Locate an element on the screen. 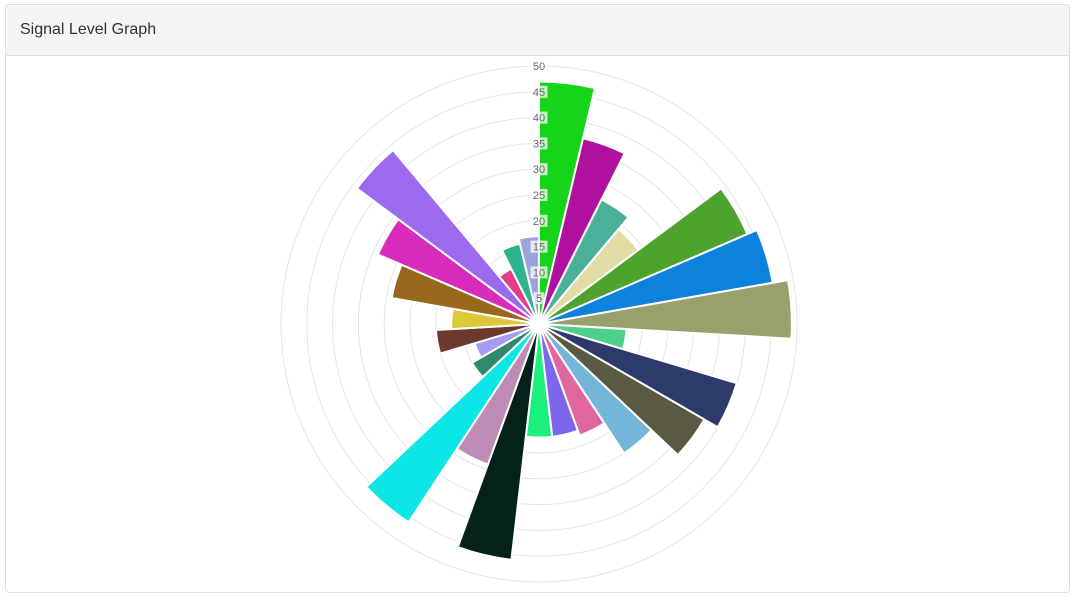  tick-label: 20 is located at coordinates (539, 222).